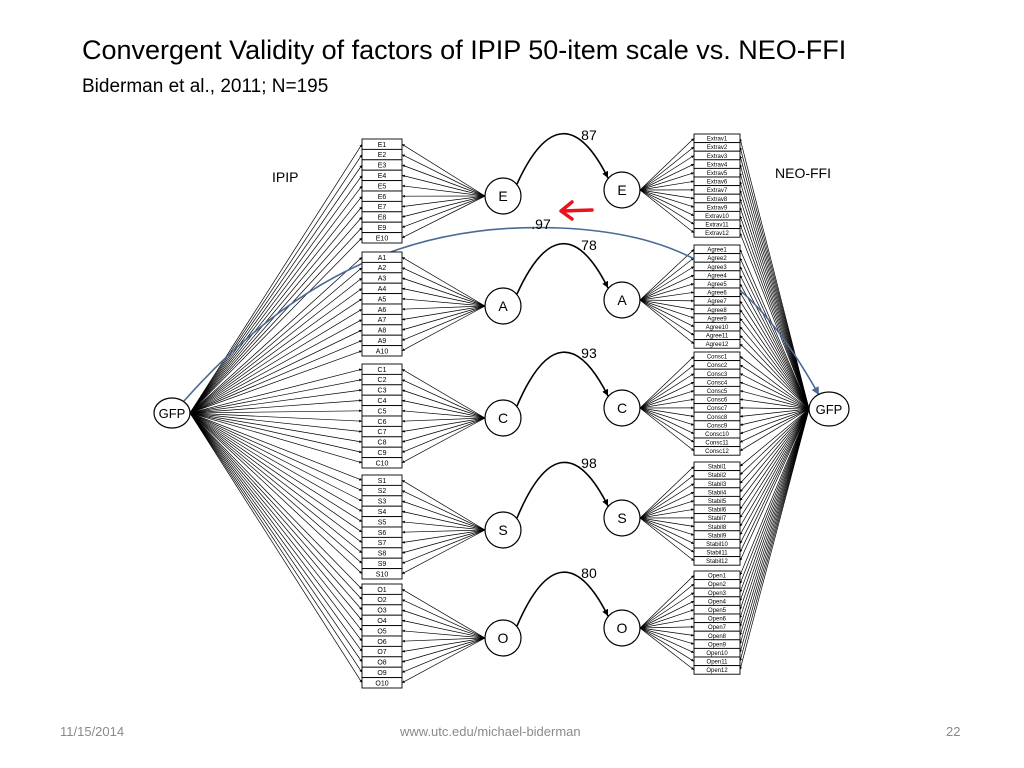 This screenshot has width=1024, height=768. Describe the element at coordinates (717, 452) in the screenshot. I see `neo-item-label: Consc12` at that location.